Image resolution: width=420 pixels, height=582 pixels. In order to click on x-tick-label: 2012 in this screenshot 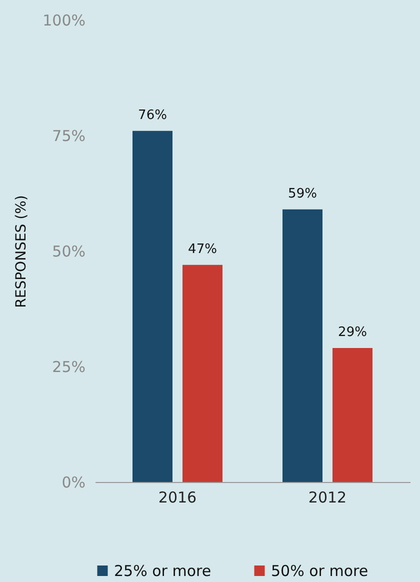, I will do `click(327, 497)`.